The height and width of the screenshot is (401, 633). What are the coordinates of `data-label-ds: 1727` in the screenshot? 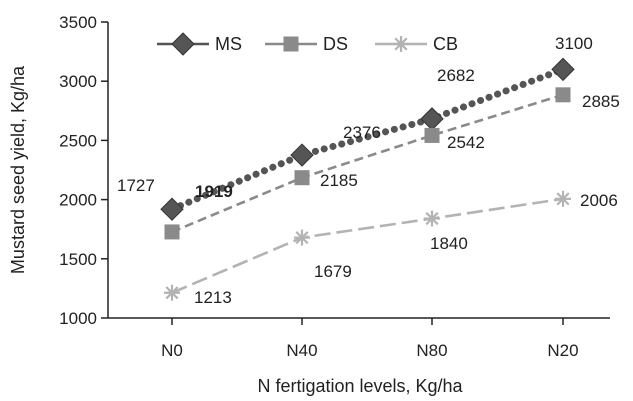 It's located at (136, 185).